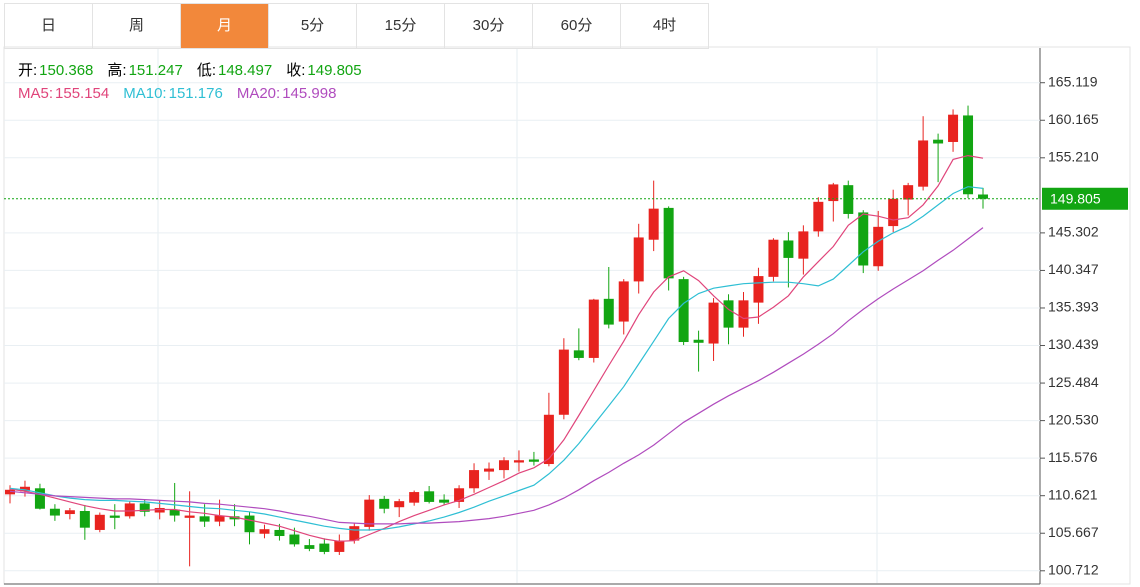  I want to click on period-tab: 周, so click(137, 26).